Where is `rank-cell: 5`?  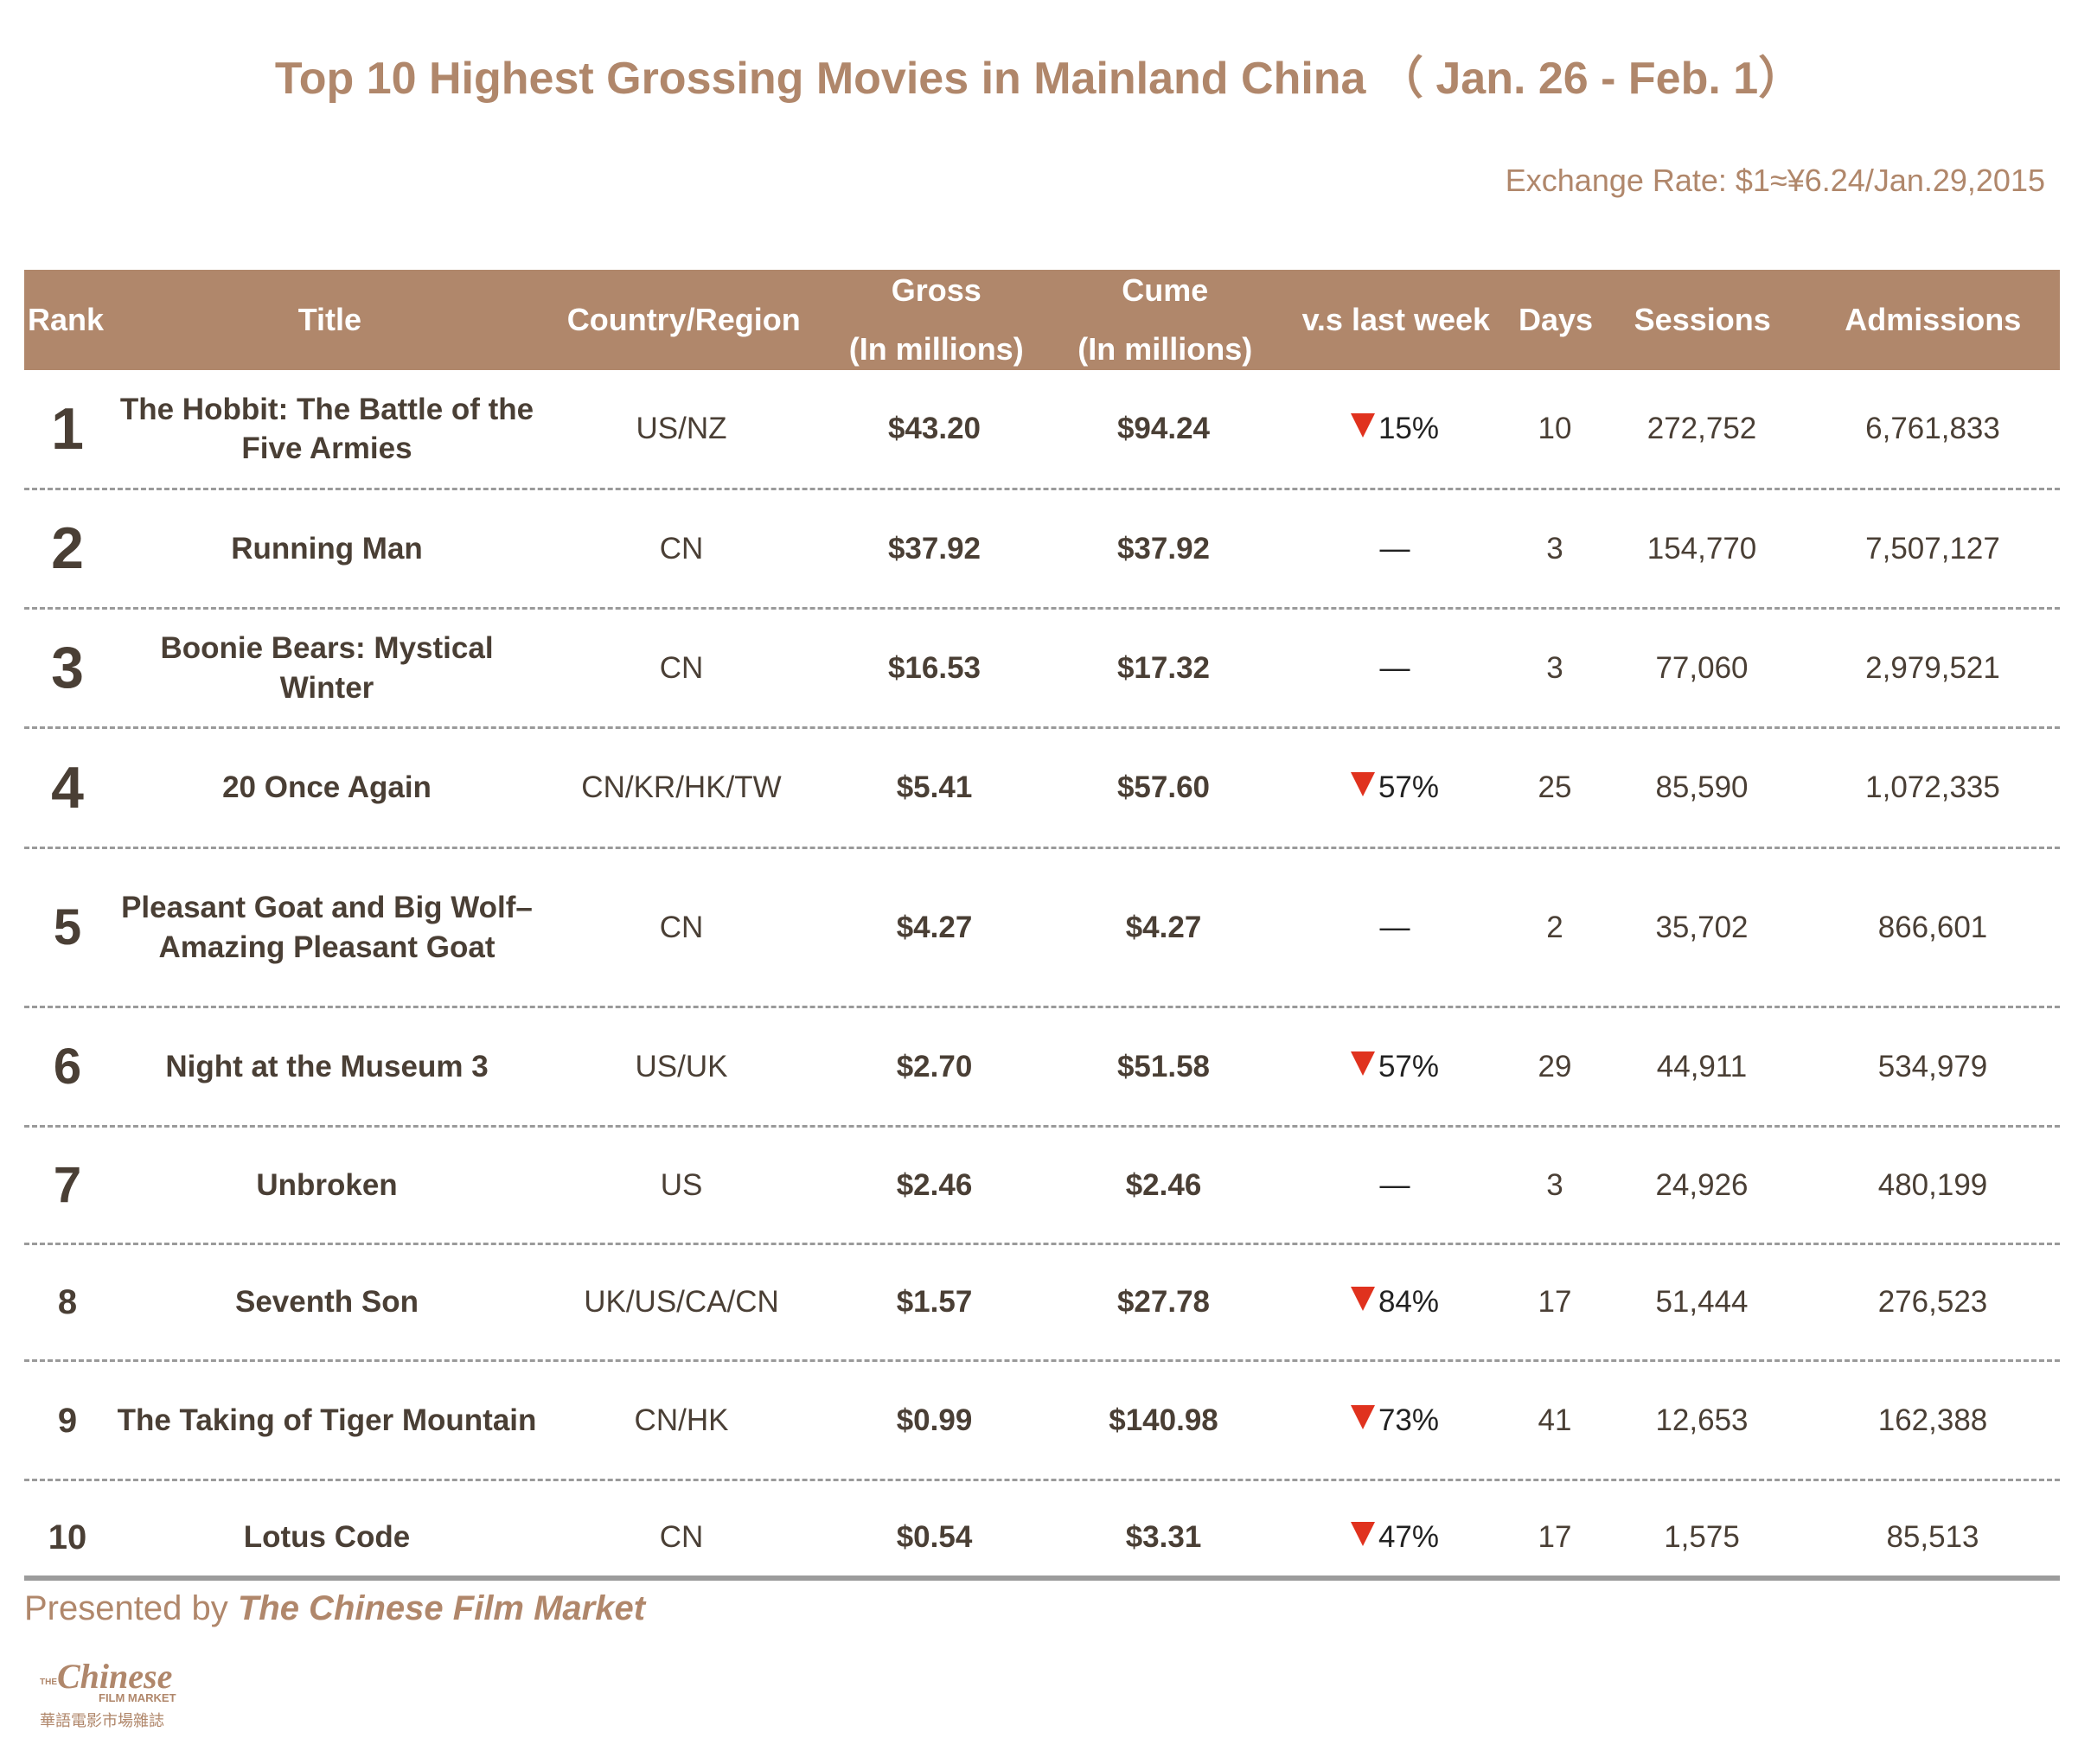 rank-cell: 5 is located at coordinates (67, 927).